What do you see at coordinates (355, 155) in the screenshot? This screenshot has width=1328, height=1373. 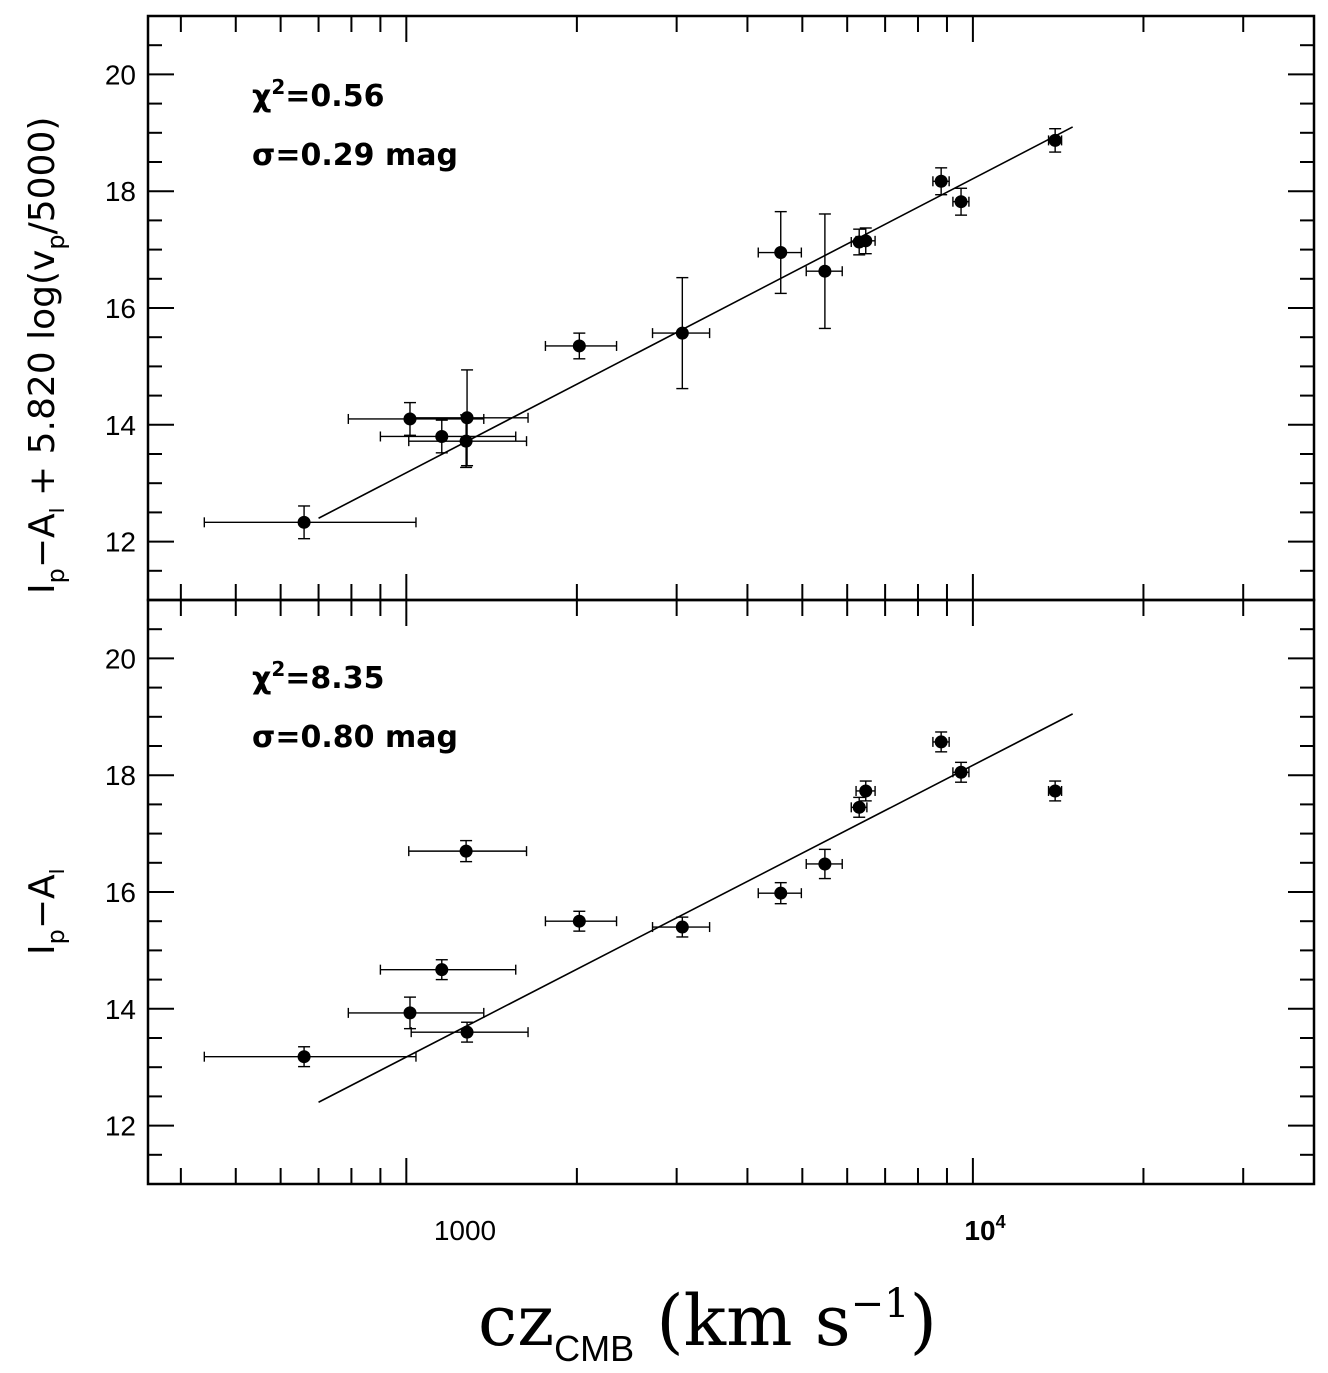 I see `top-sigma-annotation: σ=0.29 mag` at bounding box center [355, 155].